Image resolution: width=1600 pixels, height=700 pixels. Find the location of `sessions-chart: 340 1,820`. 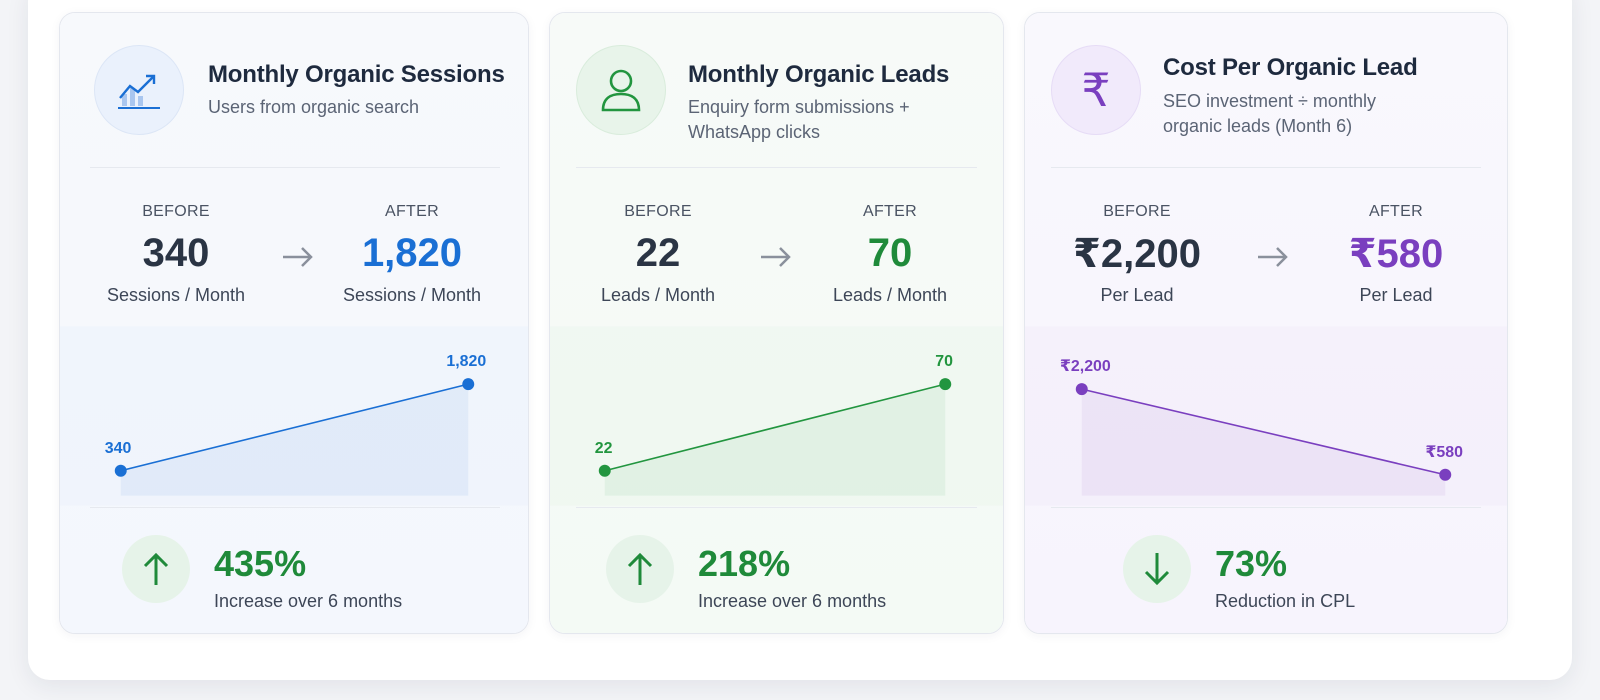

sessions-chart: 340 1,820 is located at coordinates (295, 424).